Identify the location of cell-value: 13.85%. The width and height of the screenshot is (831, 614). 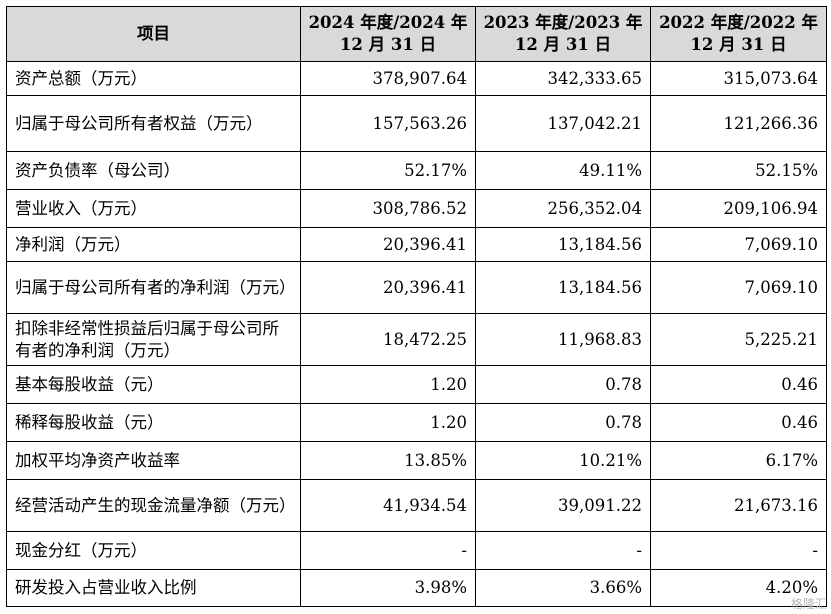
(388, 460).